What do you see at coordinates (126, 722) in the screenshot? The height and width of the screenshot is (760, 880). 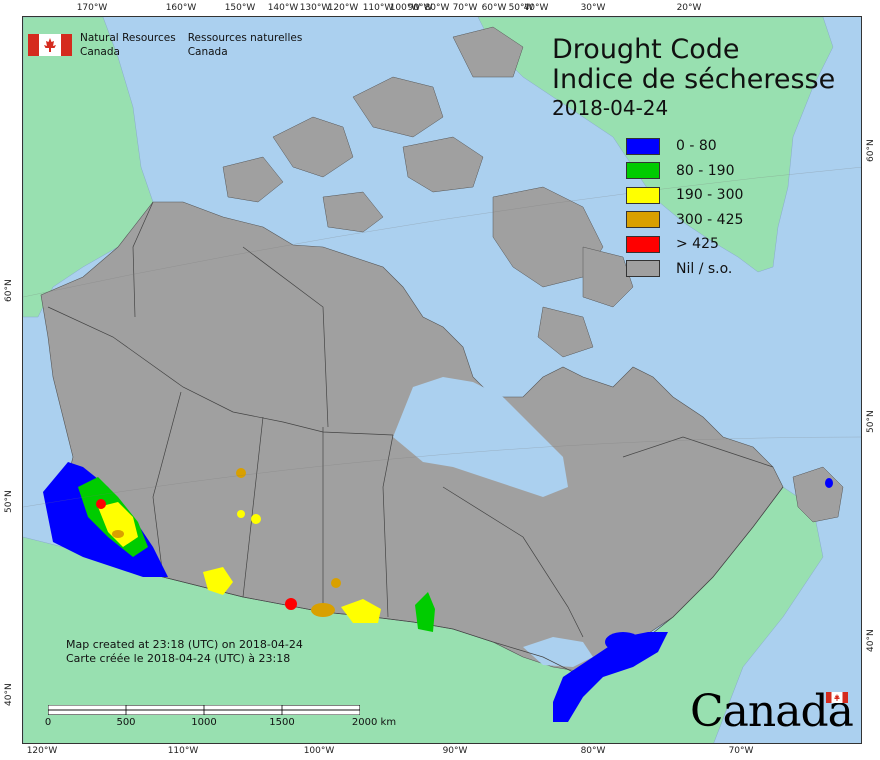 I see `scale-label: 500` at bounding box center [126, 722].